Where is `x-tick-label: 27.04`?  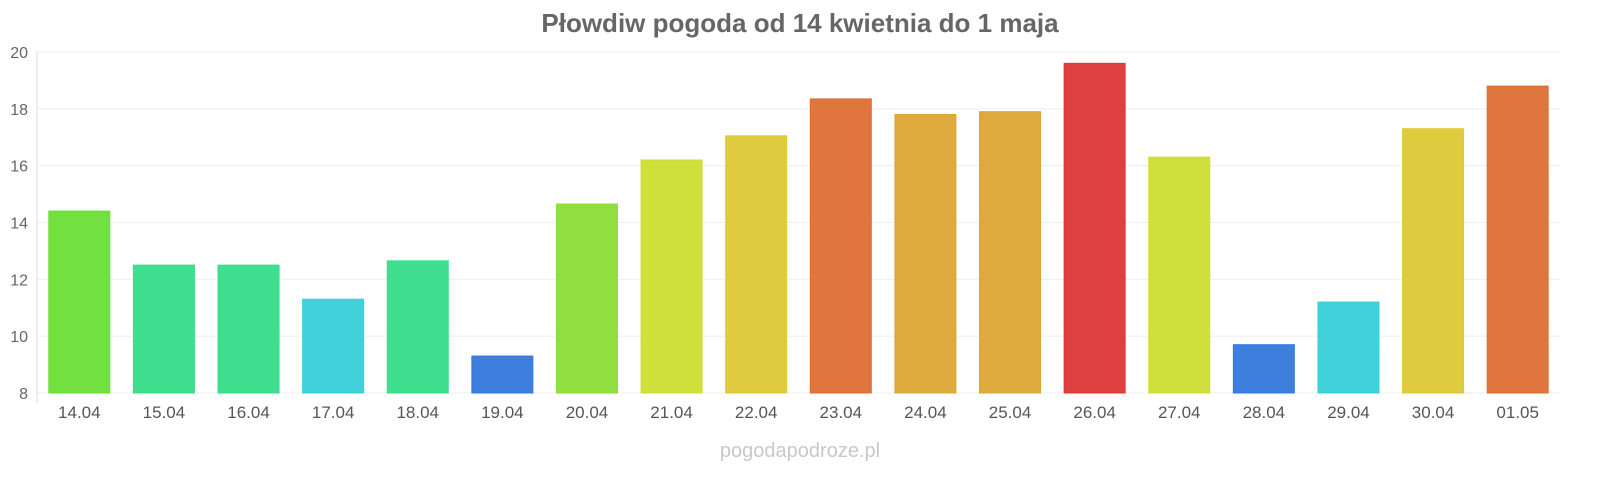
x-tick-label: 27.04 is located at coordinates (1179, 412).